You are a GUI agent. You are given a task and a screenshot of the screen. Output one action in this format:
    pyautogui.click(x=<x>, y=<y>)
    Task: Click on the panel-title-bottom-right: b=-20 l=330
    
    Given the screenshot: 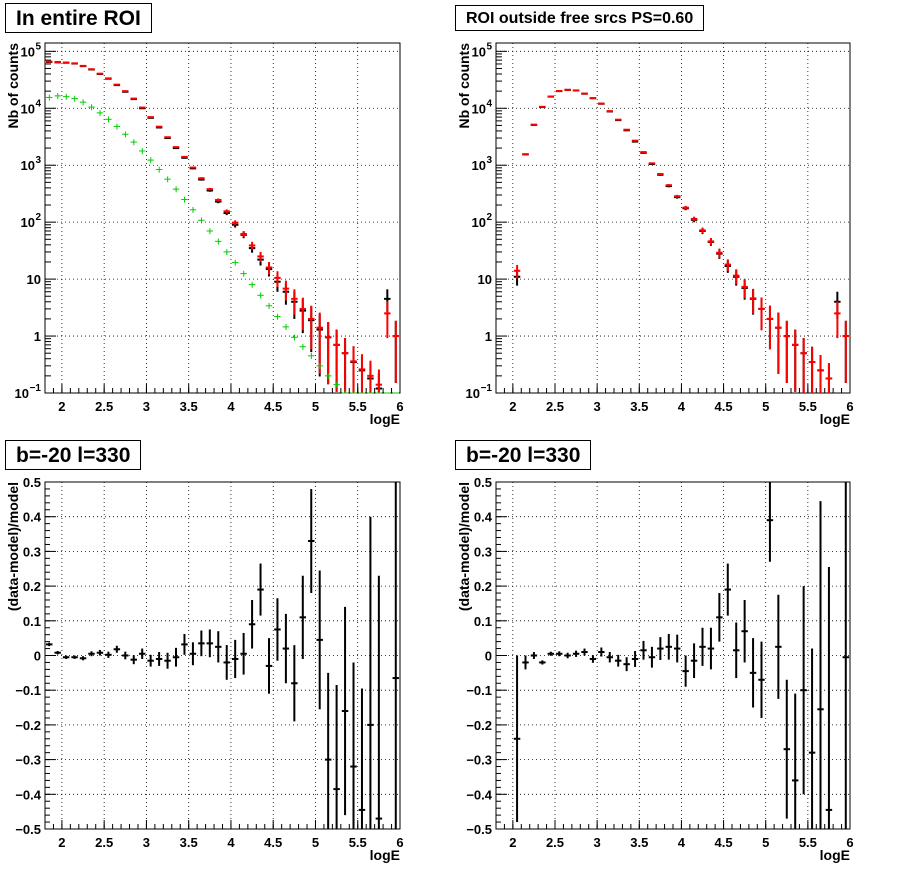 What is the action you would take?
    pyautogui.click(x=523, y=455)
    